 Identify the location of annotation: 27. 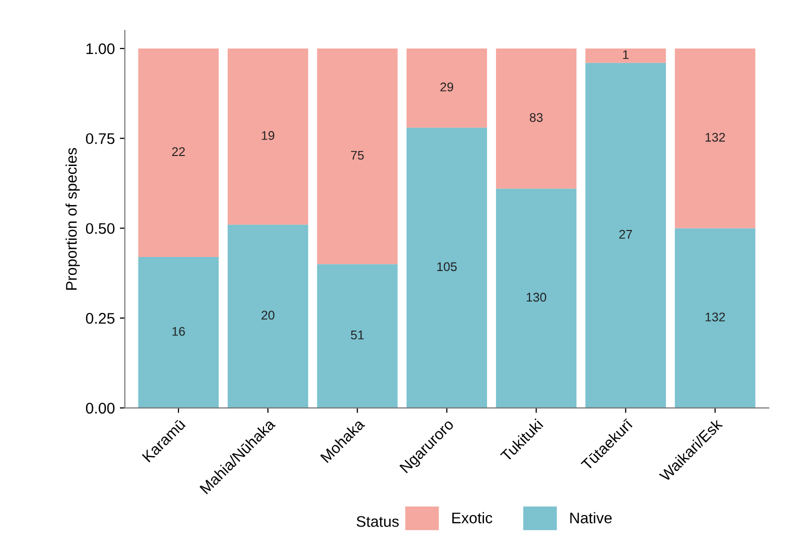
(625, 234).